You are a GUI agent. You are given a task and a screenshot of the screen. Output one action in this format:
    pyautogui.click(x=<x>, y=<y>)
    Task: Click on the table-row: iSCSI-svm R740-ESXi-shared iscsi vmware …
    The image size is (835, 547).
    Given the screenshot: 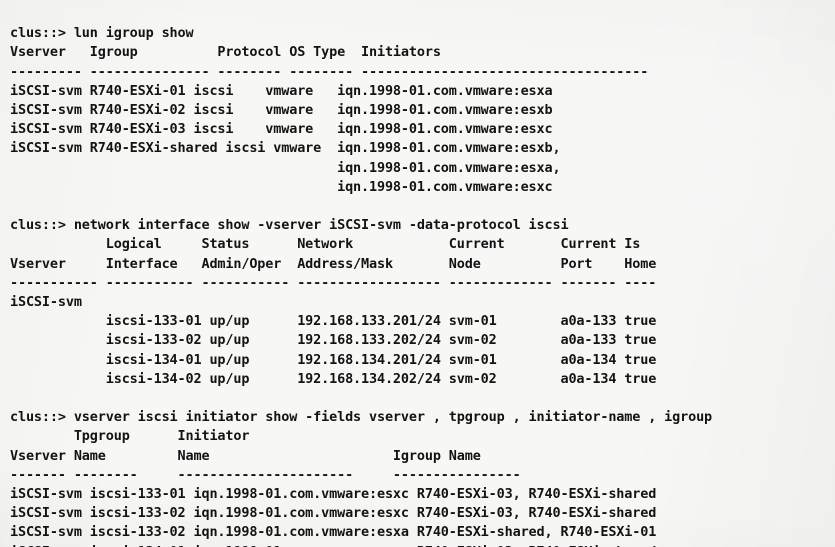 What is the action you would take?
    pyautogui.click(x=285, y=148)
    